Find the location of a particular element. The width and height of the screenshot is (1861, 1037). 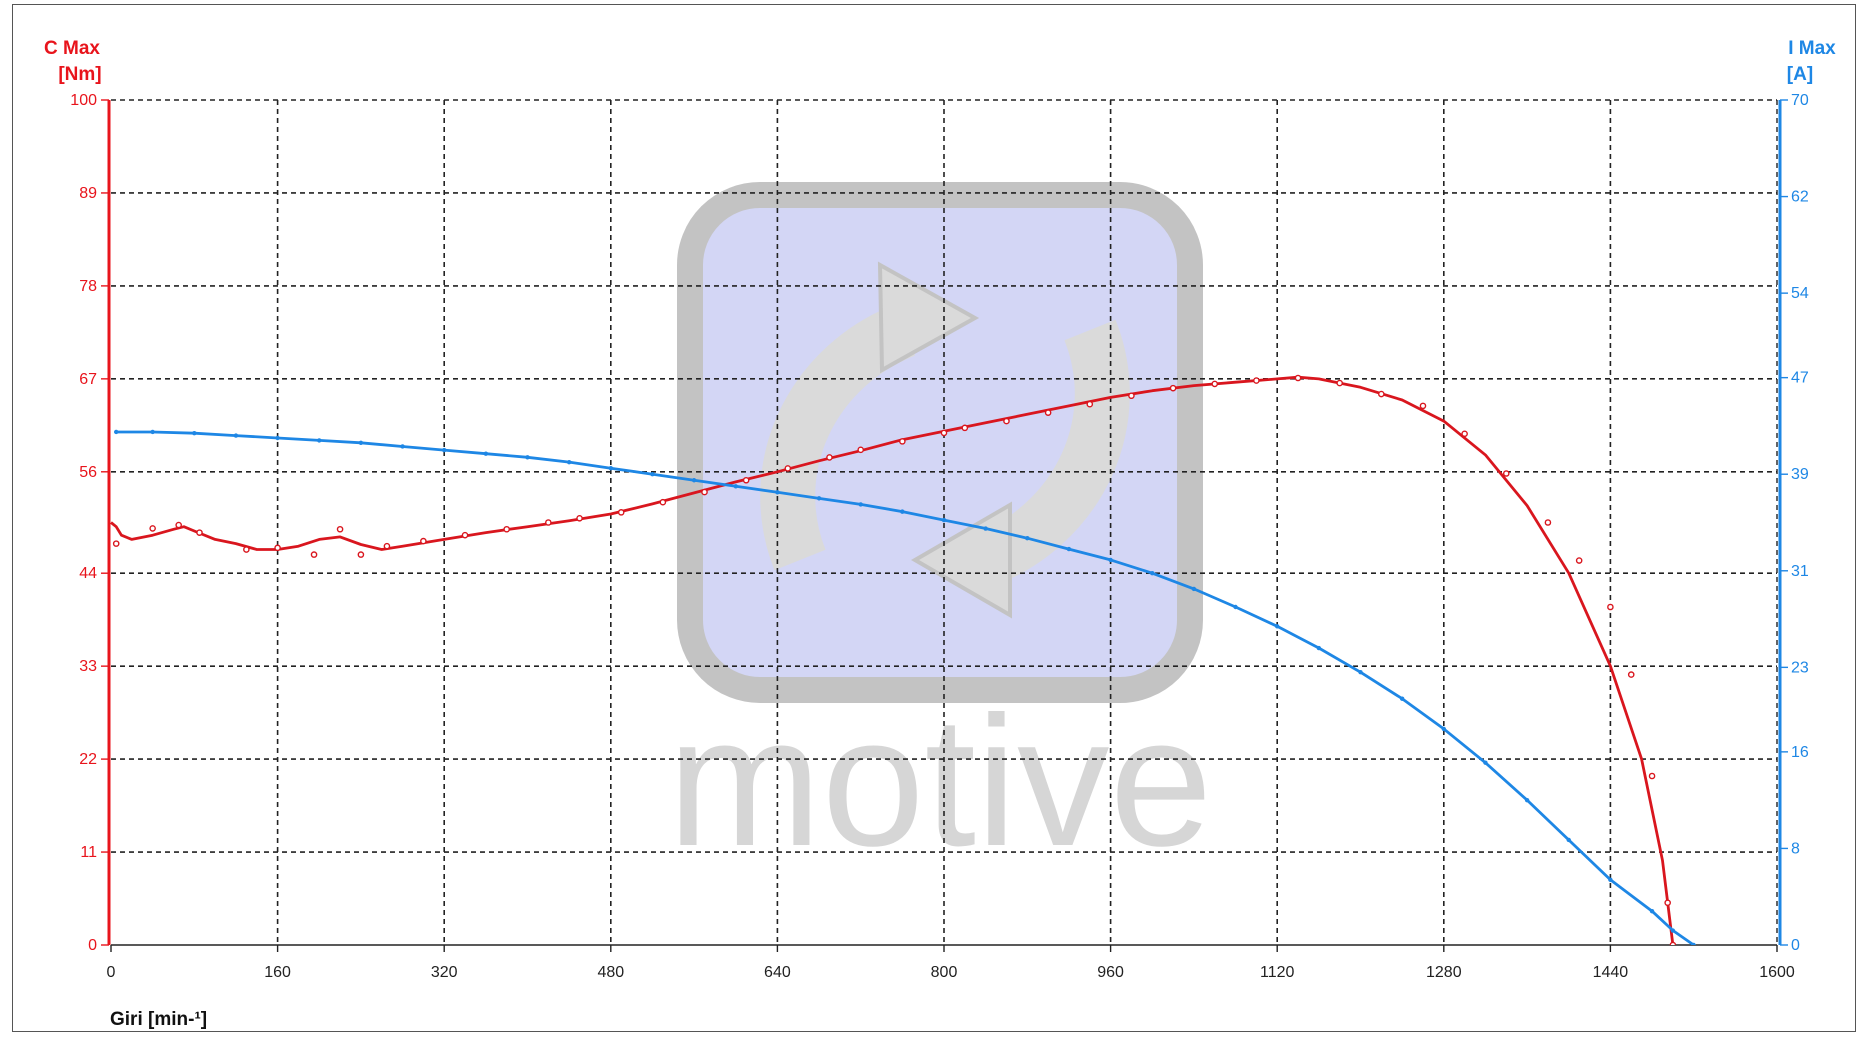

y-left-tick-label: 33 is located at coordinates (88, 666).